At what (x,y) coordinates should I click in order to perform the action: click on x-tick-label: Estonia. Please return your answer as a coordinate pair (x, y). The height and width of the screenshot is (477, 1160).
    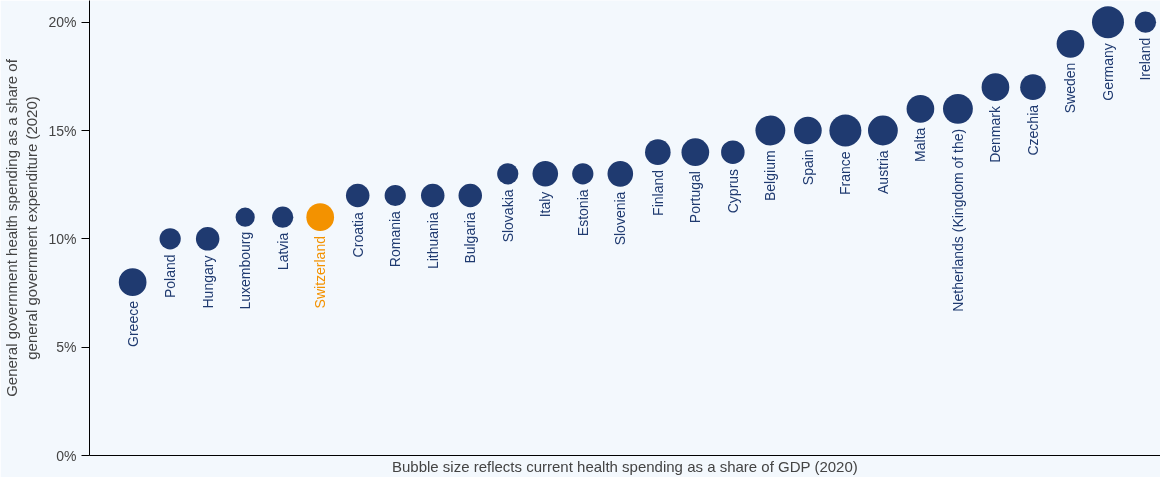
    Looking at the image, I should click on (582, 213).